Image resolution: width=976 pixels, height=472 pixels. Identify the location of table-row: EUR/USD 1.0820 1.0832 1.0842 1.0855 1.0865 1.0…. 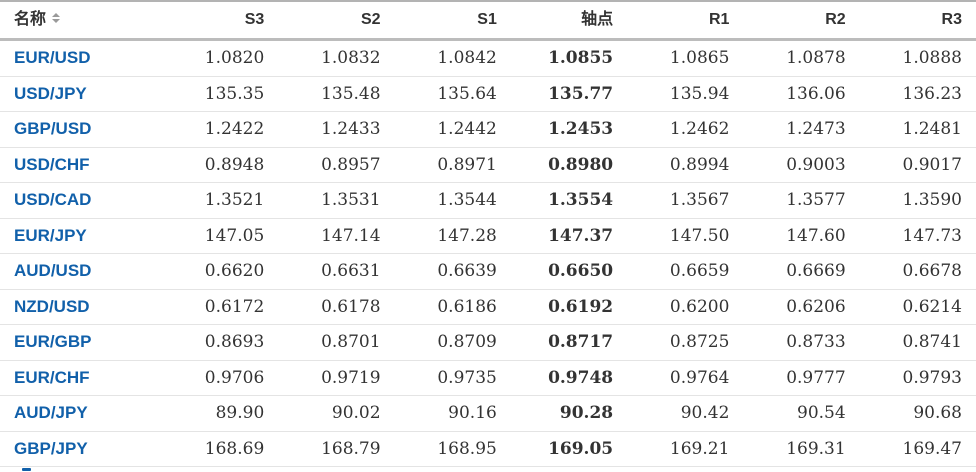
(488, 58).